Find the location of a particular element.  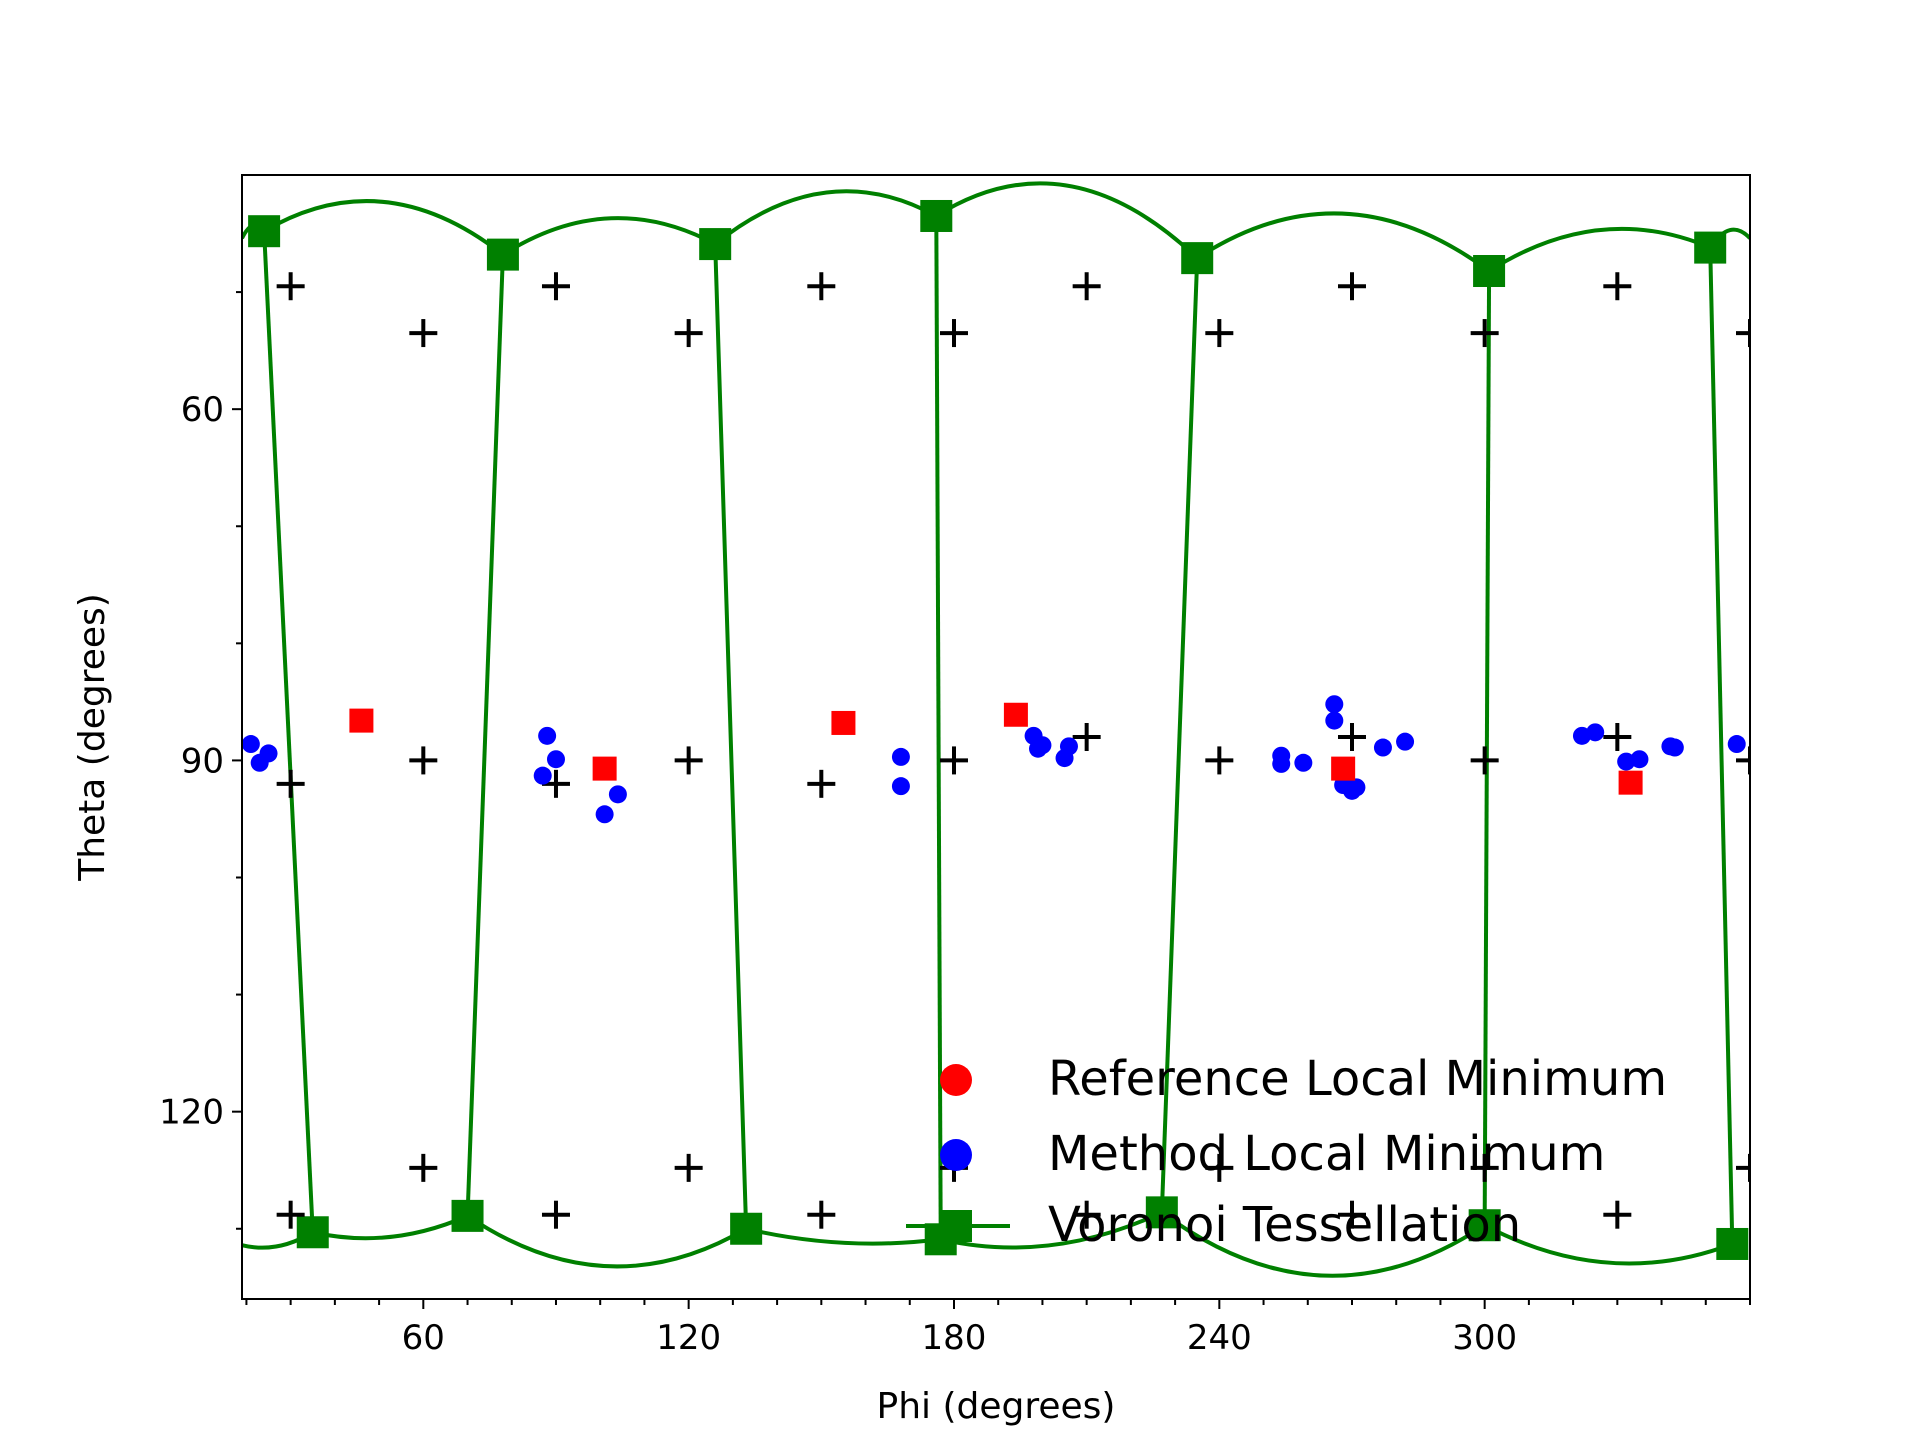

method-minimum-layer is located at coordinates (994, 759).